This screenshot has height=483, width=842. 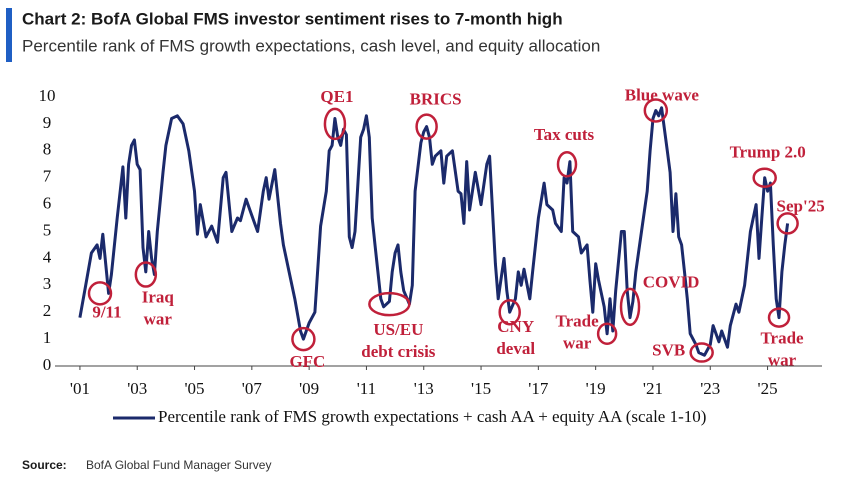 What do you see at coordinates (47, 176) in the screenshot?
I see `y-tick-label: 7` at bounding box center [47, 176].